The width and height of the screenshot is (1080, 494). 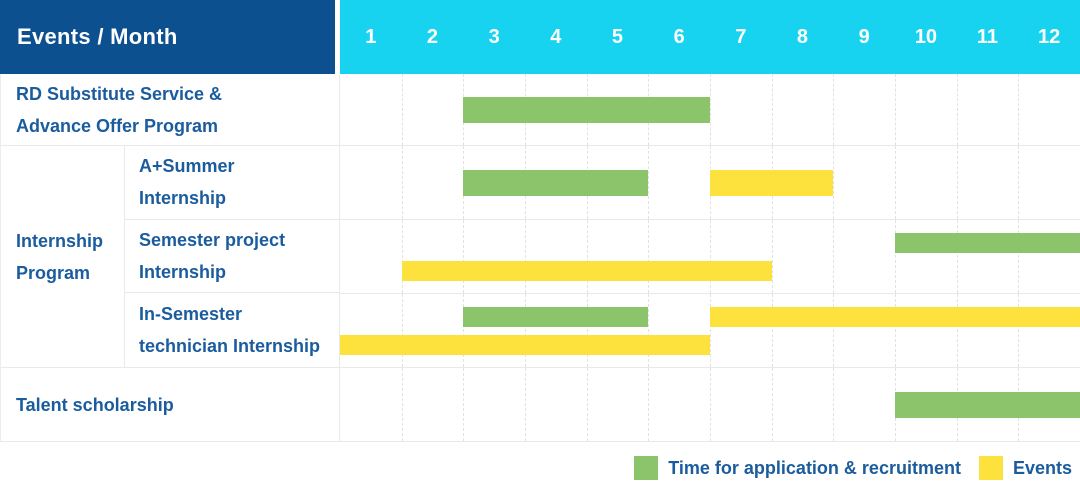 I want to click on month-tick: 4, so click(x=556, y=36).